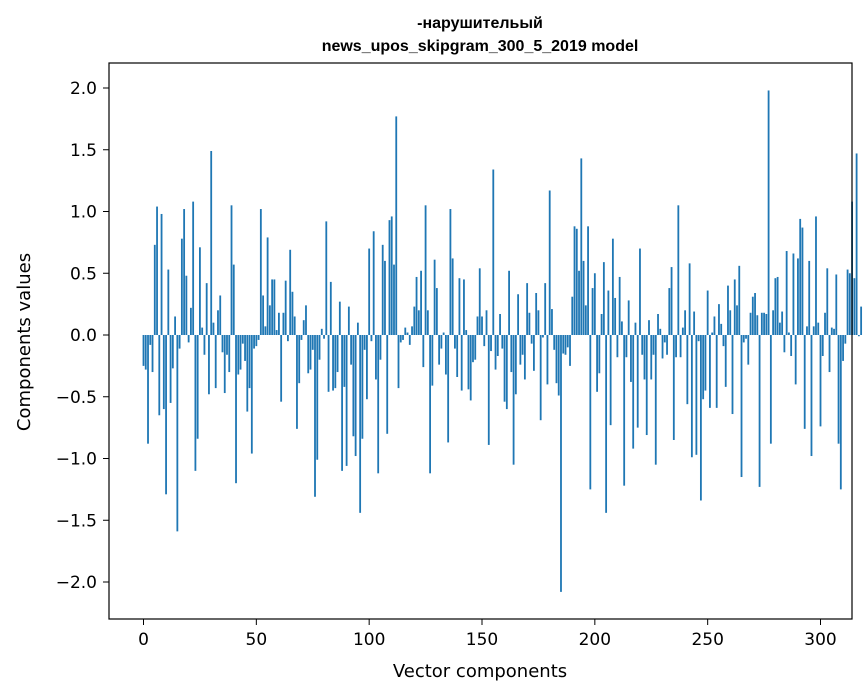 The width and height of the screenshot is (867, 696). What do you see at coordinates (76, 460) in the screenshot?
I see `y-tick-label: −1.0` at bounding box center [76, 460].